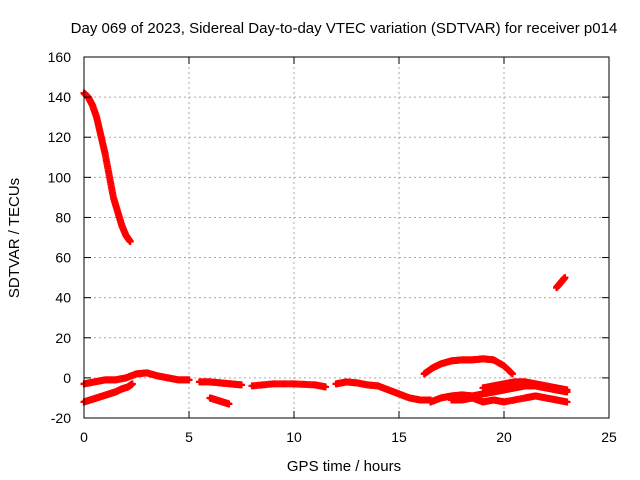  Describe the element at coordinates (63, 217) in the screenshot. I see `y-tick-label: 80` at that location.